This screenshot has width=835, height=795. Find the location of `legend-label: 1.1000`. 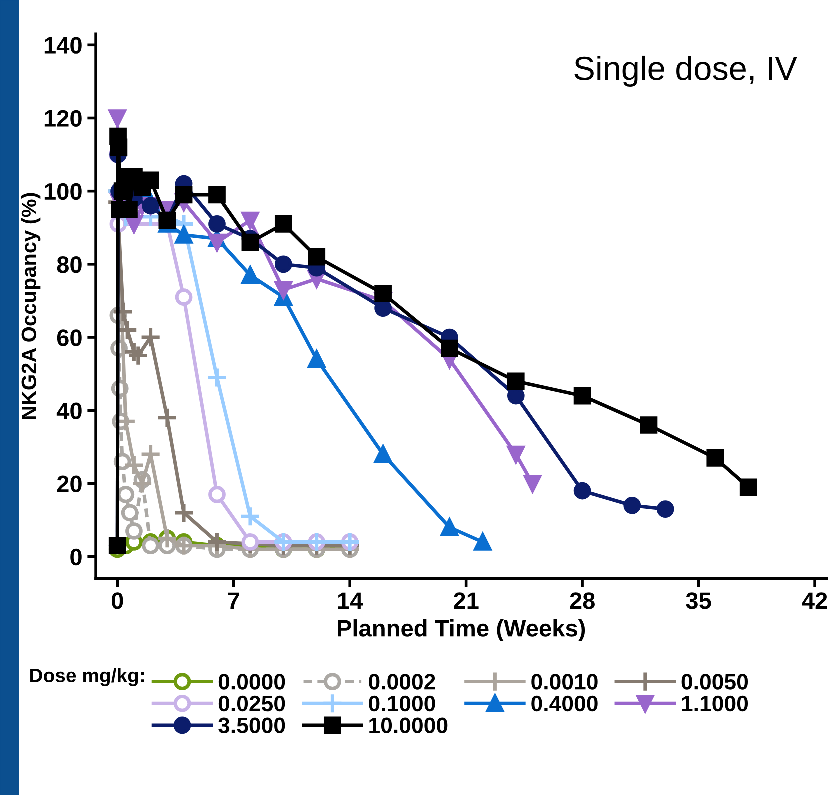

legend-label: 1.1000 is located at coordinates (715, 704).